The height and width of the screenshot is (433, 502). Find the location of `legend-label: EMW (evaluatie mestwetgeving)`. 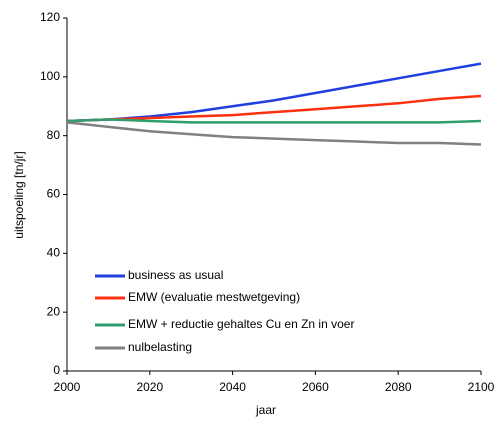

legend-label: EMW (evaluatie mestwetgeving) is located at coordinates (214, 297).